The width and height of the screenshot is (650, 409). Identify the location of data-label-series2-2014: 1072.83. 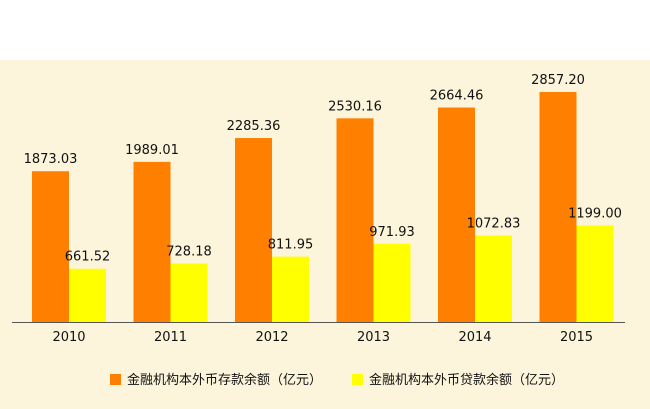
(494, 224).